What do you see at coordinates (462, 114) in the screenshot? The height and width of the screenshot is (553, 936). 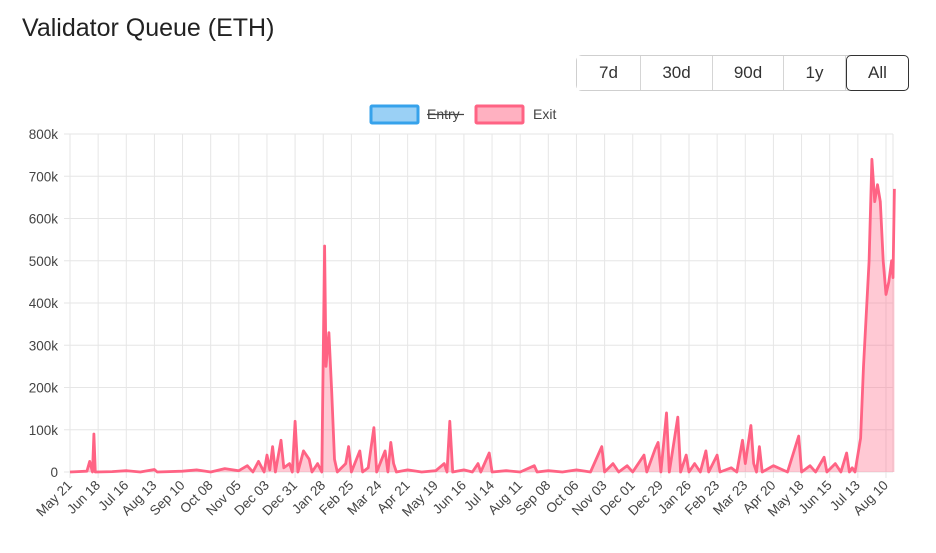 I see `chart-legend: Entry Exit` at bounding box center [462, 114].